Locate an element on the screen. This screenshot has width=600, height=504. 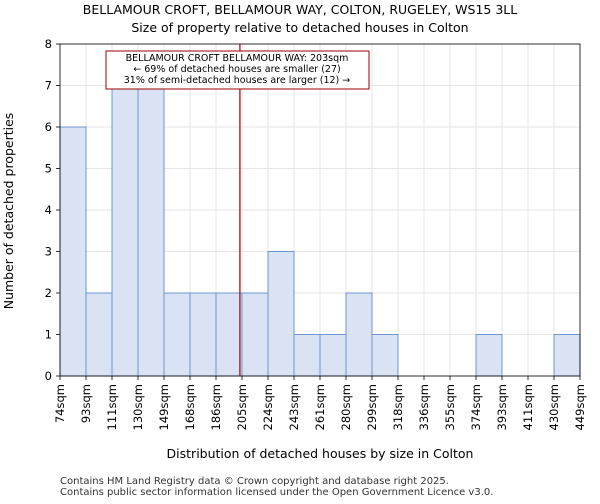
x-tick-label-336sqm: 336sqm is located at coordinates (424, 407).